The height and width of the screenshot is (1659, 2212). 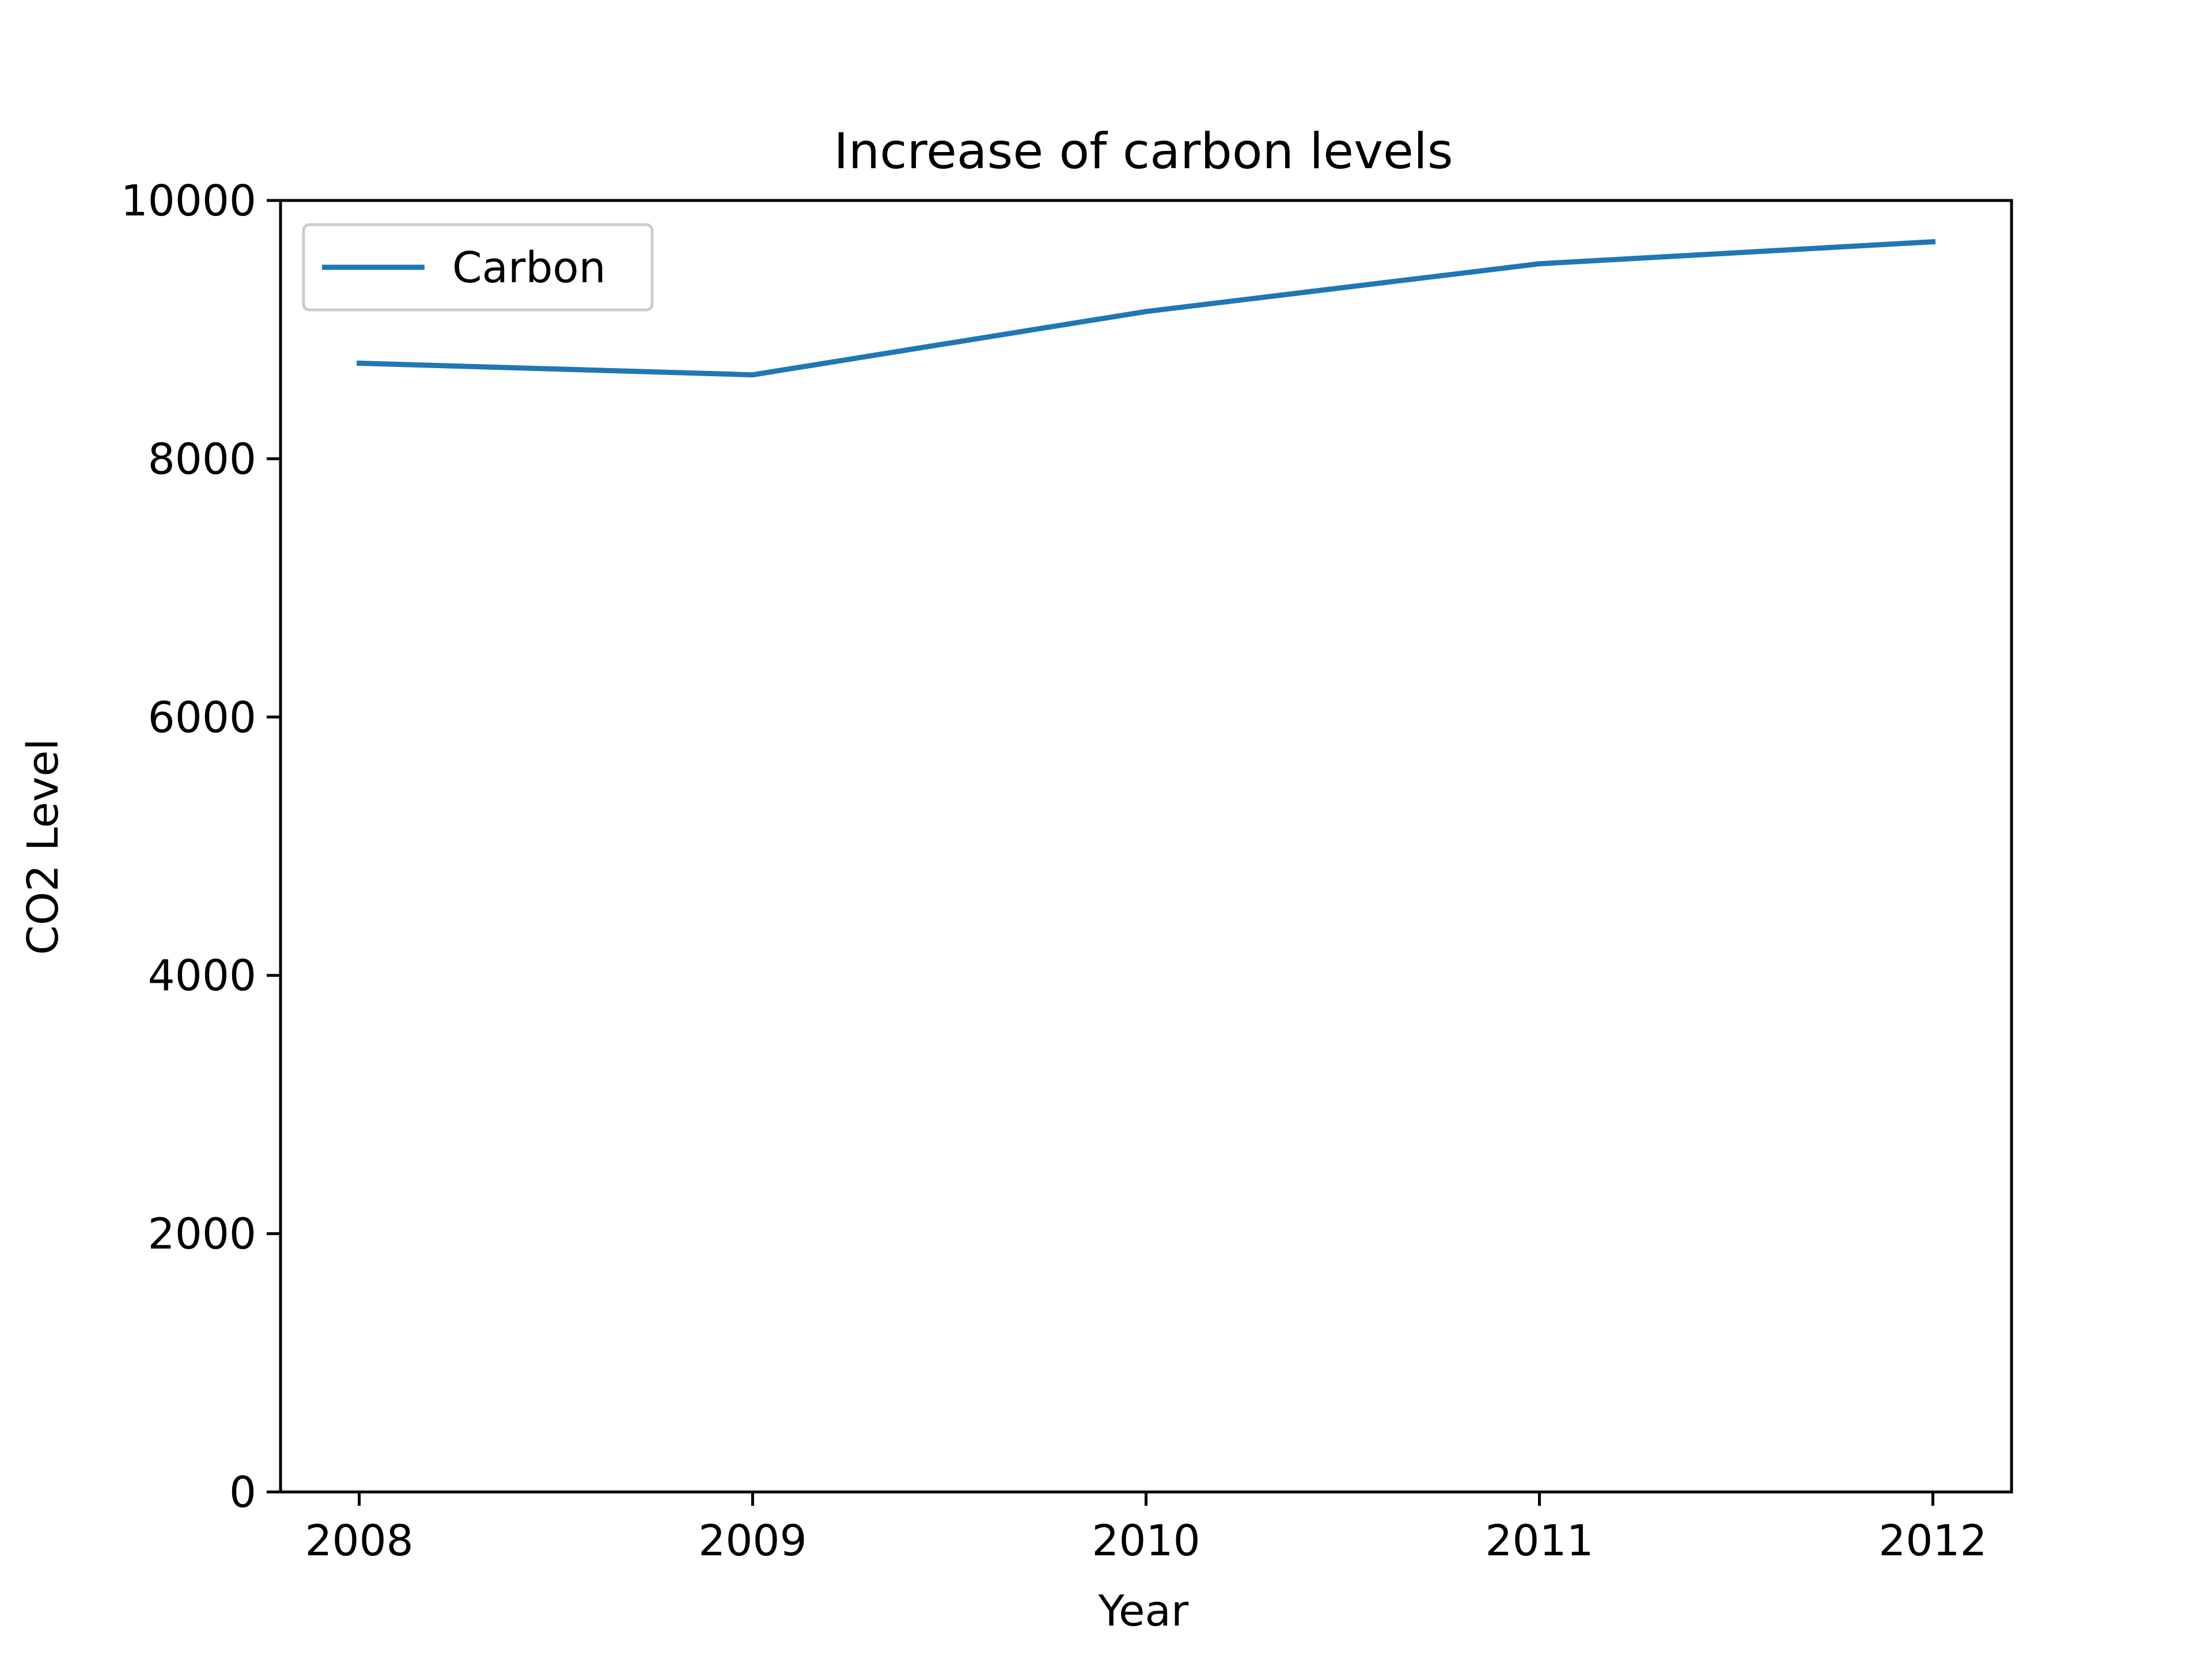 What do you see at coordinates (529, 268) in the screenshot?
I see `legend-label: Carbon` at bounding box center [529, 268].